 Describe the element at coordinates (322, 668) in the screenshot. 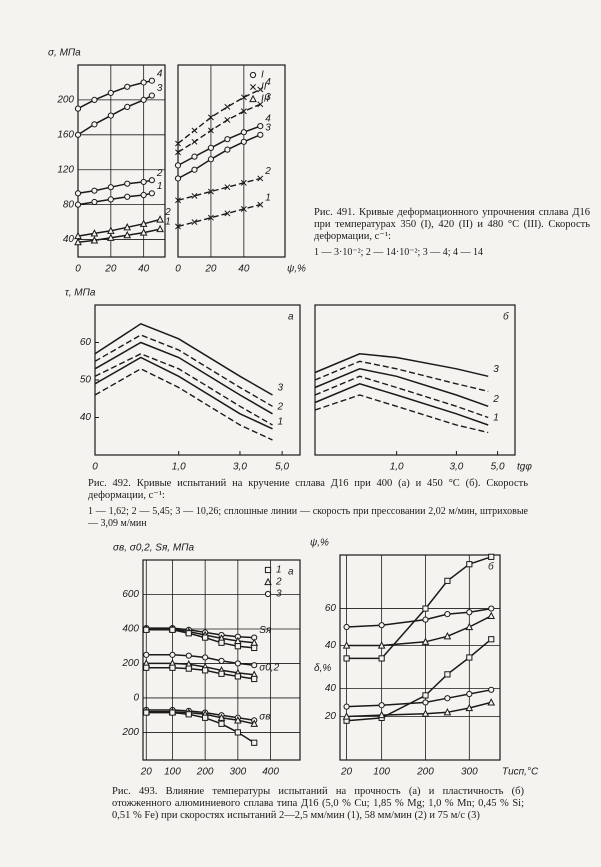

I see `y2-axis-label: δ,%` at that location.